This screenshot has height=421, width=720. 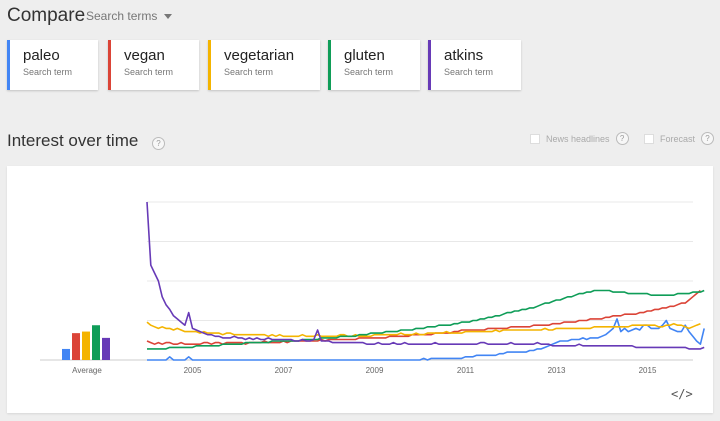 I want to click on top-bar: Compare Search terms, so click(x=360, y=17).